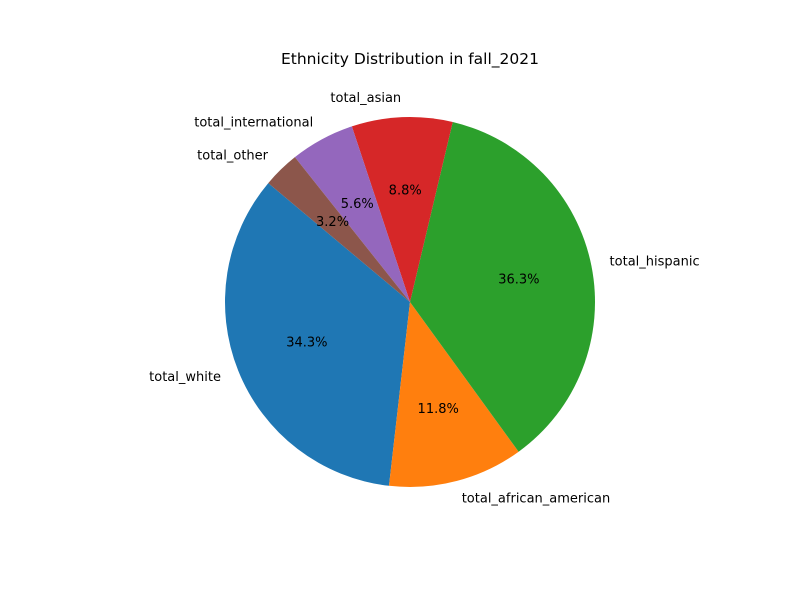  Describe the element at coordinates (405, 191) in the screenshot. I see `slice-percent-total-asian: 8.8%` at that location.